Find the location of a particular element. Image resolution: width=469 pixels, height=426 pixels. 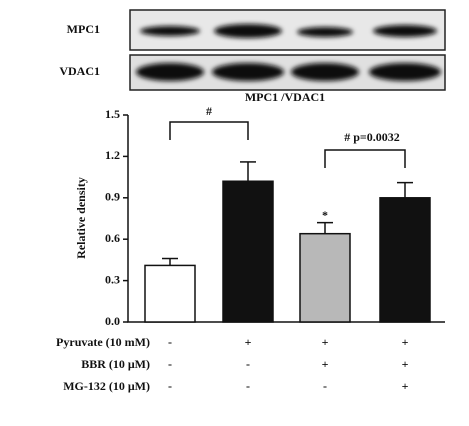

blot-label: VDAC1 is located at coordinates (79, 71).